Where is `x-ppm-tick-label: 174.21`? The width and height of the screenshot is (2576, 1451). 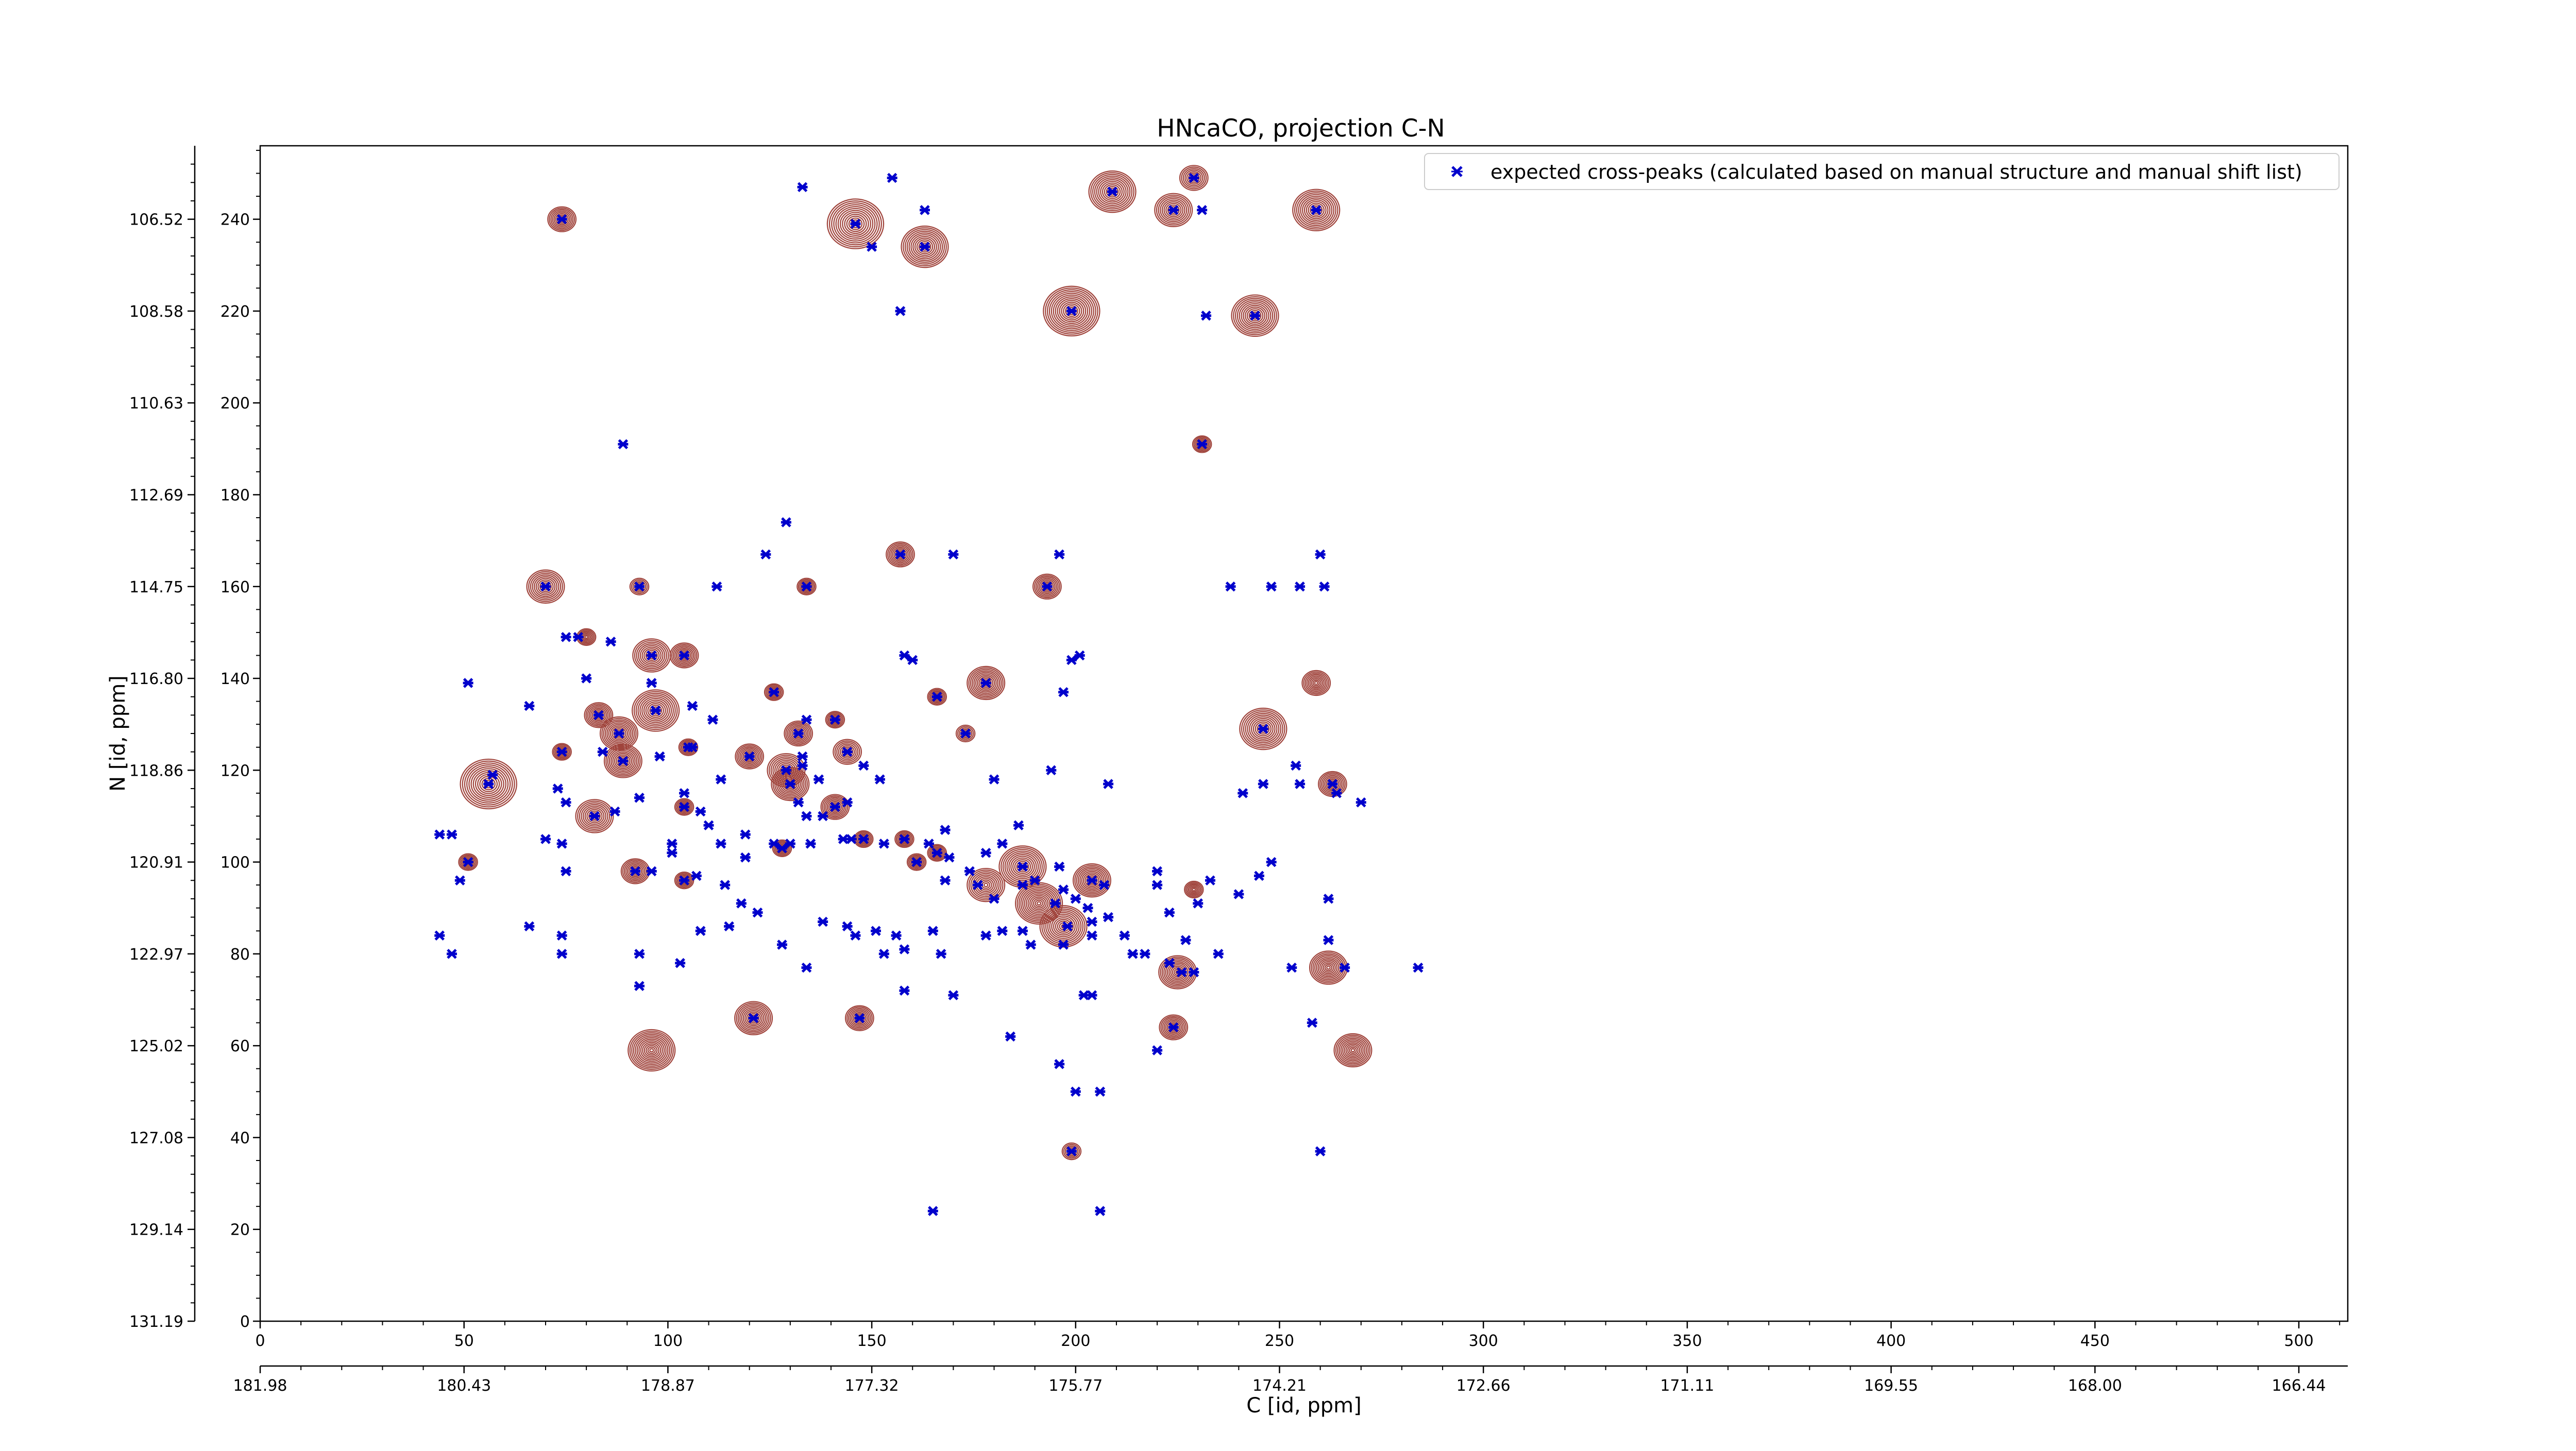
x-ppm-tick-label: 174.21 is located at coordinates (1280, 1386).